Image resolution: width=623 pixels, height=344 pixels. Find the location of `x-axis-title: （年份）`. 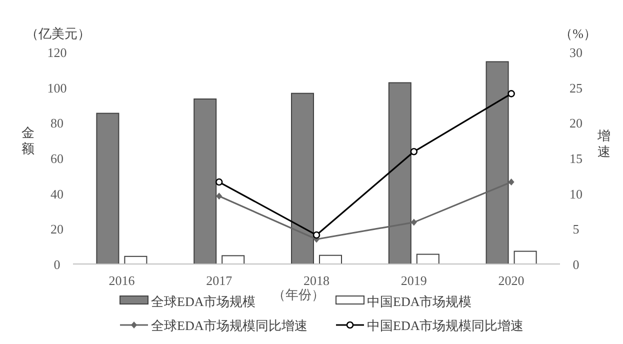

x-axis-title: （年份） is located at coordinates (298, 294).